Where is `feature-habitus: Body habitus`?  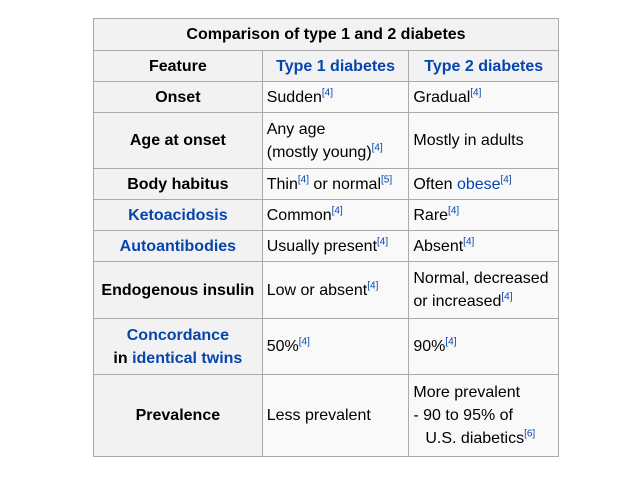 feature-habitus: Body habitus is located at coordinates (178, 184).